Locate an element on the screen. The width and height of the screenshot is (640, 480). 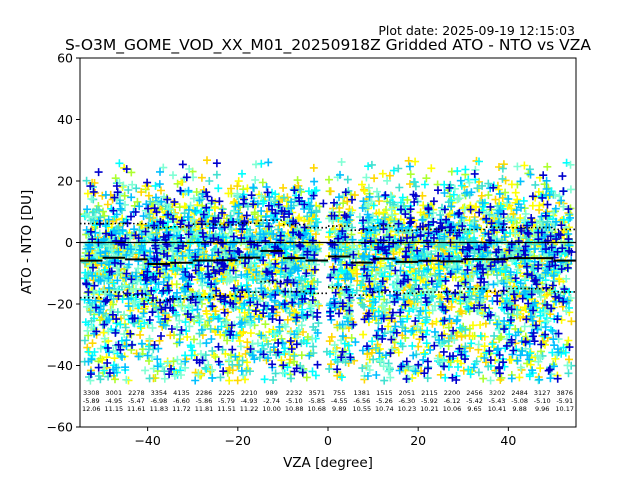
bin-count-label: 3001 is located at coordinates (114, 393).